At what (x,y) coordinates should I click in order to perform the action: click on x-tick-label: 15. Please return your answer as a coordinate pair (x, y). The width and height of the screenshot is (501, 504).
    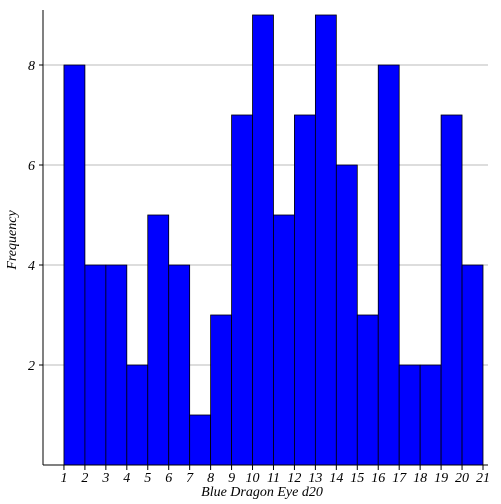
    Looking at the image, I should click on (357, 478).